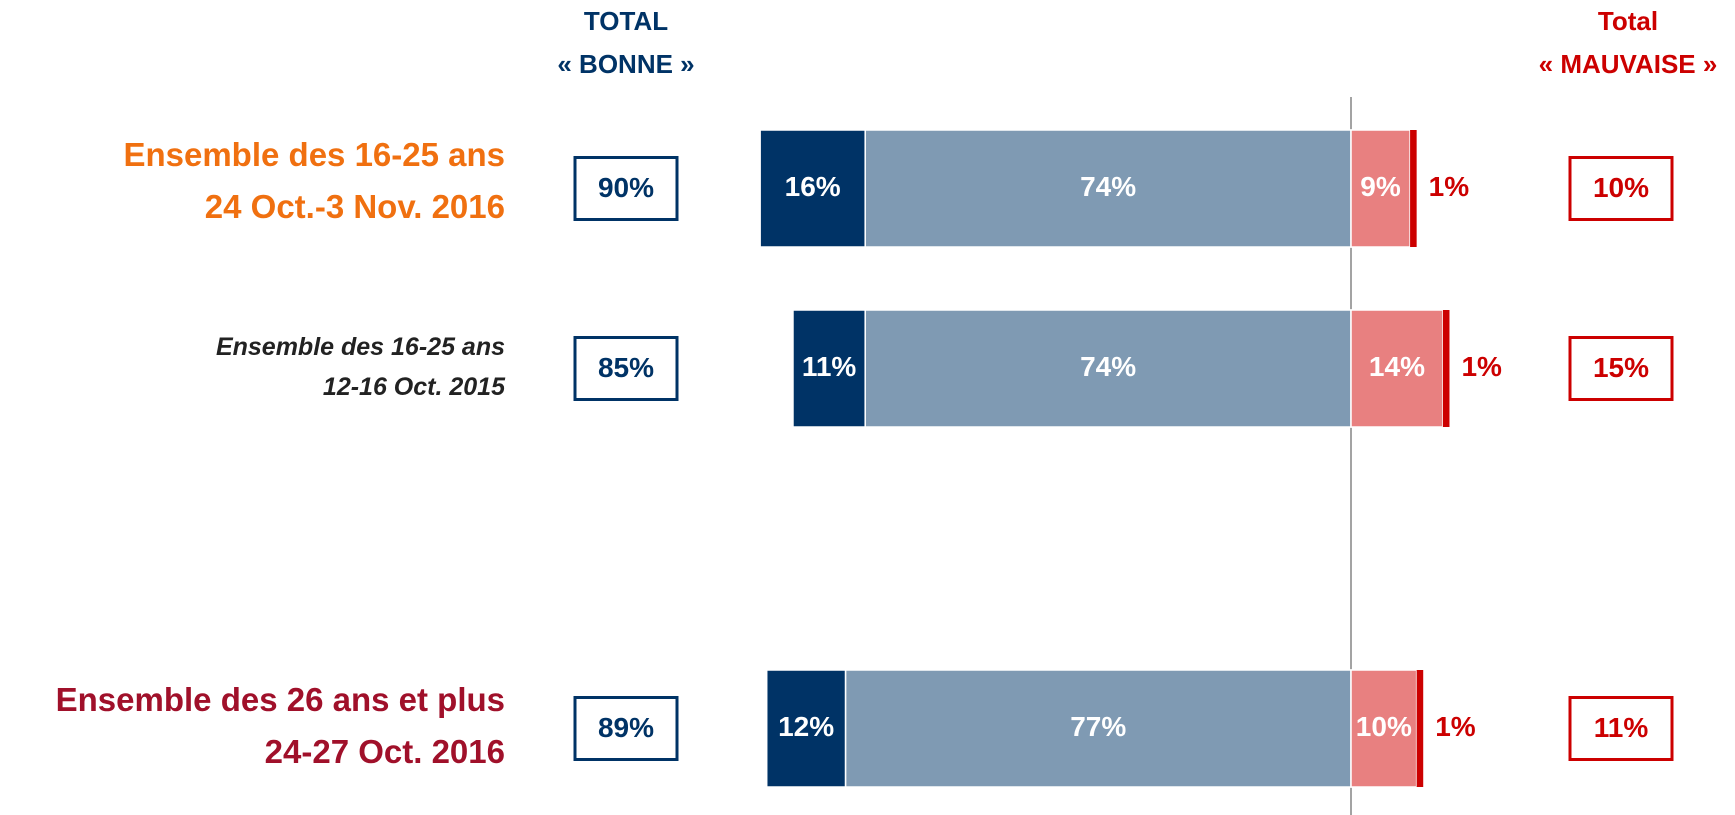  I want to click on bar-label: 10%, so click(1384, 726).